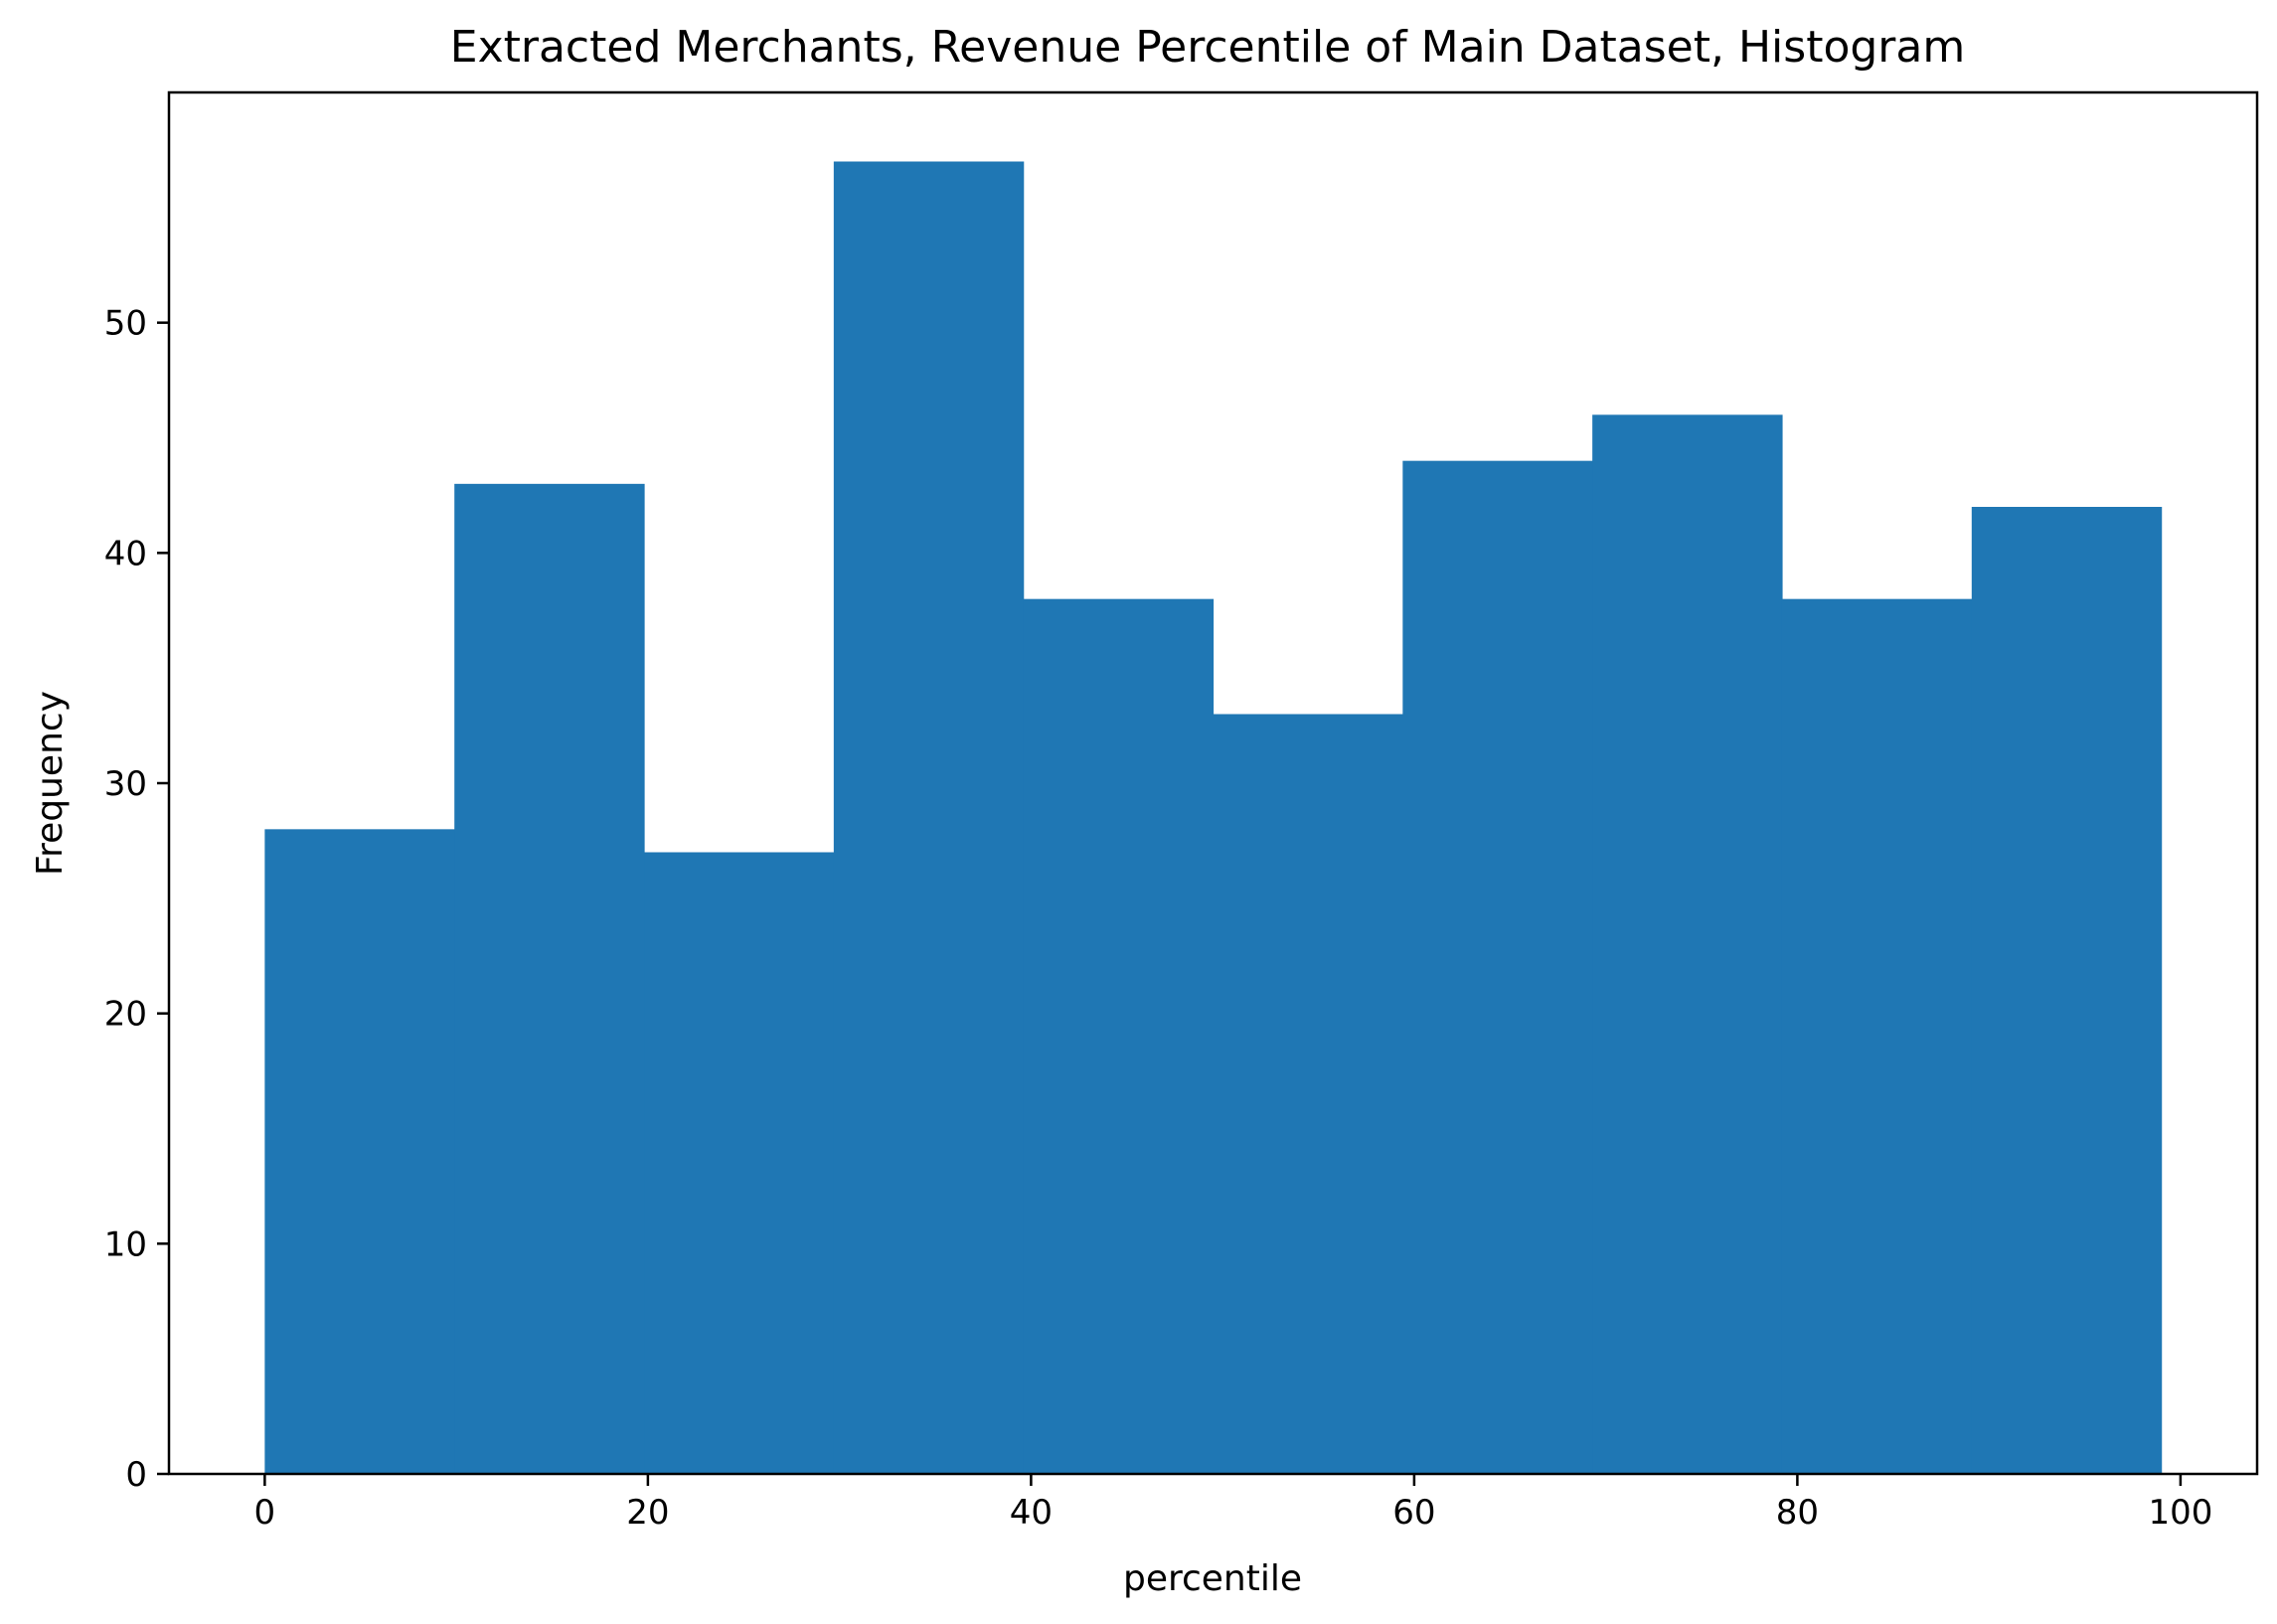 Image resolution: width=2277 pixels, height=1624 pixels. What do you see at coordinates (136, 899) in the screenshot?
I see `y-axis-ticks: 0 10 20 30 40 50` at bounding box center [136, 899].